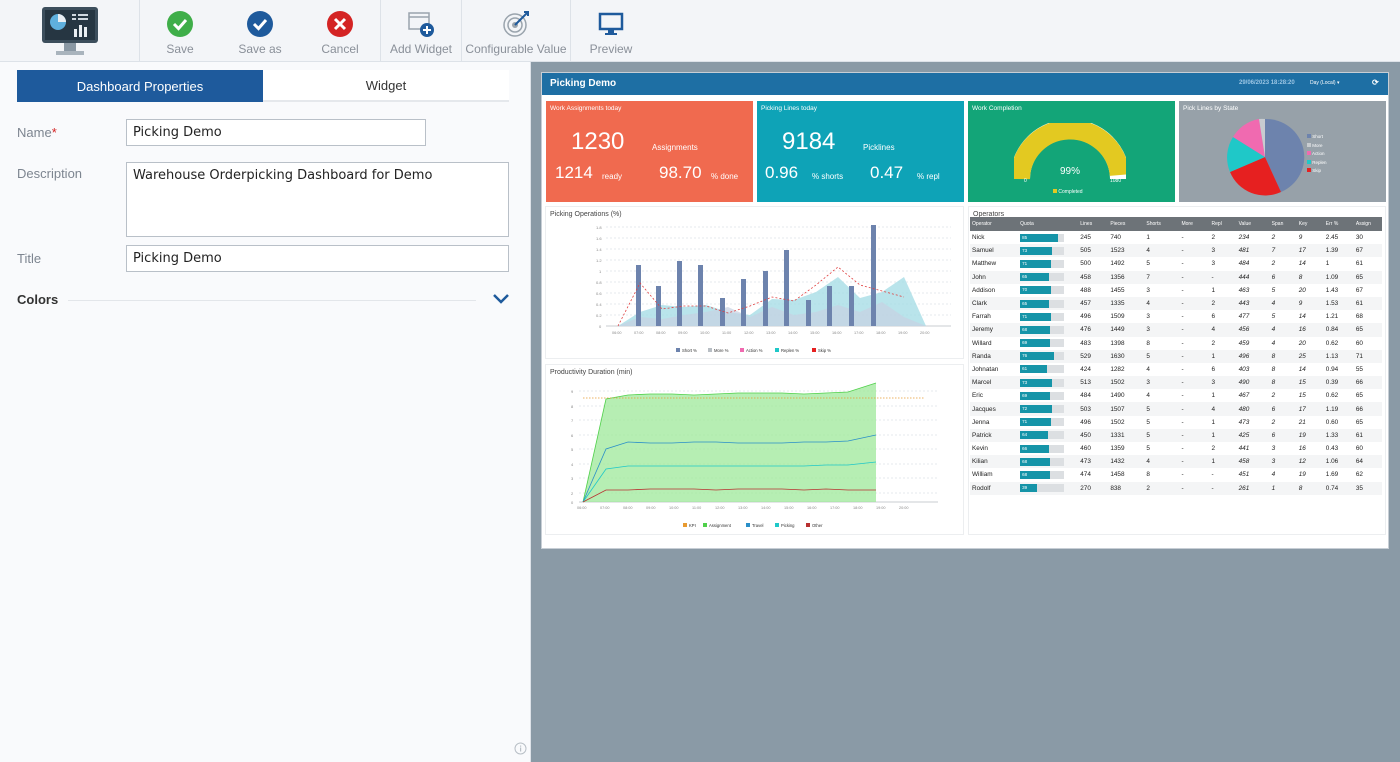  What do you see at coordinates (421, 24) in the screenshot?
I see `add-widget-icon` at bounding box center [421, 24].